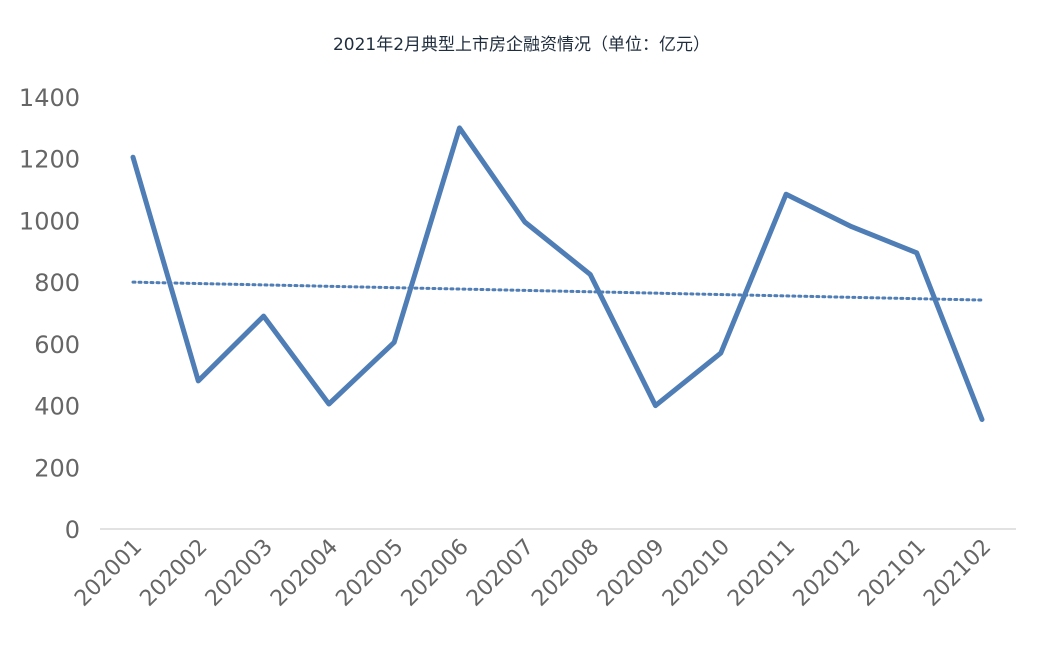 Image resolution: width=1043 pixels, height=649 pixels. I want to click on x-tick-label: 202006, so click(435, 573).